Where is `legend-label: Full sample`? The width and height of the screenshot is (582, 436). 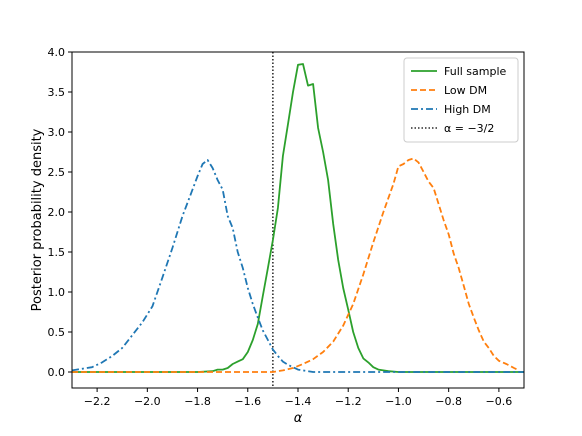
legend-label: Full sample is located at coordinates (475, 71).